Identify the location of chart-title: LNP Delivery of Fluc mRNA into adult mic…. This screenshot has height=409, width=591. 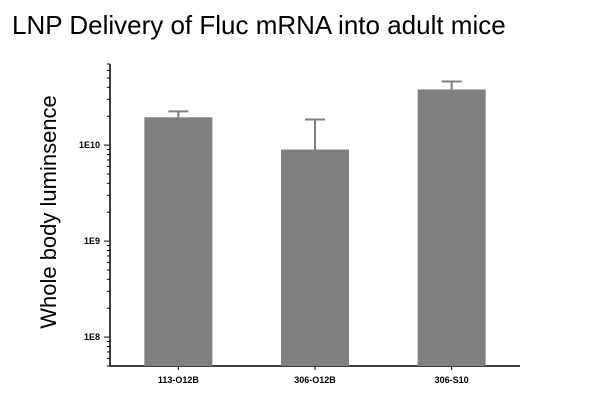
(259, 25).